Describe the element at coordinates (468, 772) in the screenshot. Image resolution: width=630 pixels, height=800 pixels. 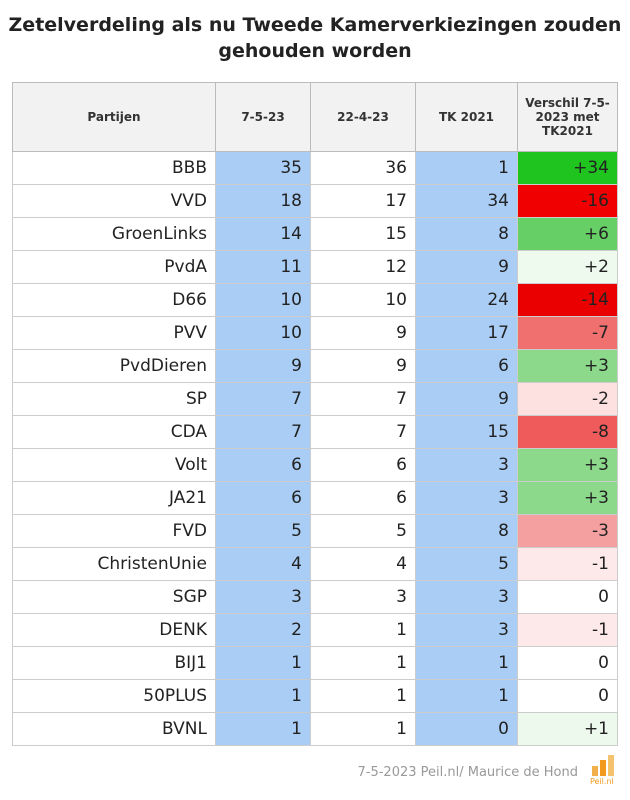
I see `source: 7-5-2023 Peil.nl/ Maurice de Hond` at that location.